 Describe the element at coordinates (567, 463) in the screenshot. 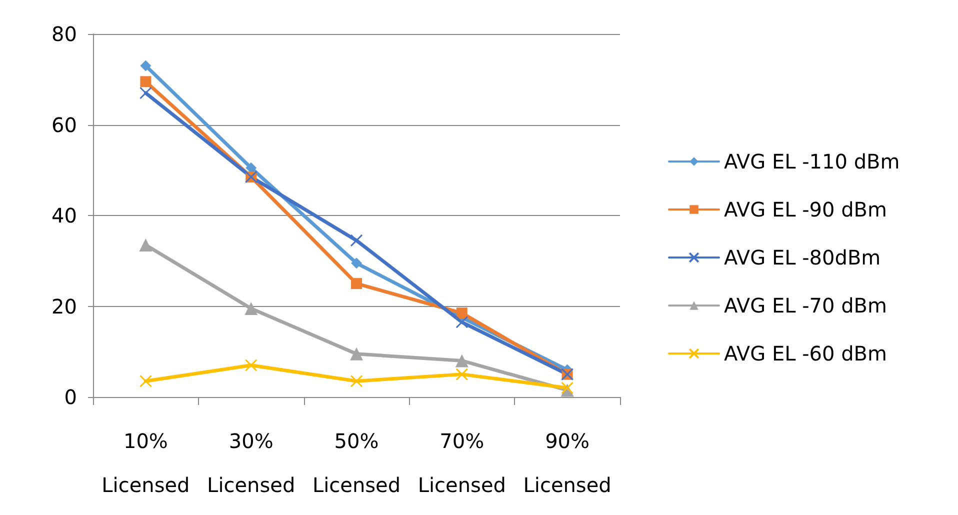

I see `x-tick-label: 90% Licensed` at that location.